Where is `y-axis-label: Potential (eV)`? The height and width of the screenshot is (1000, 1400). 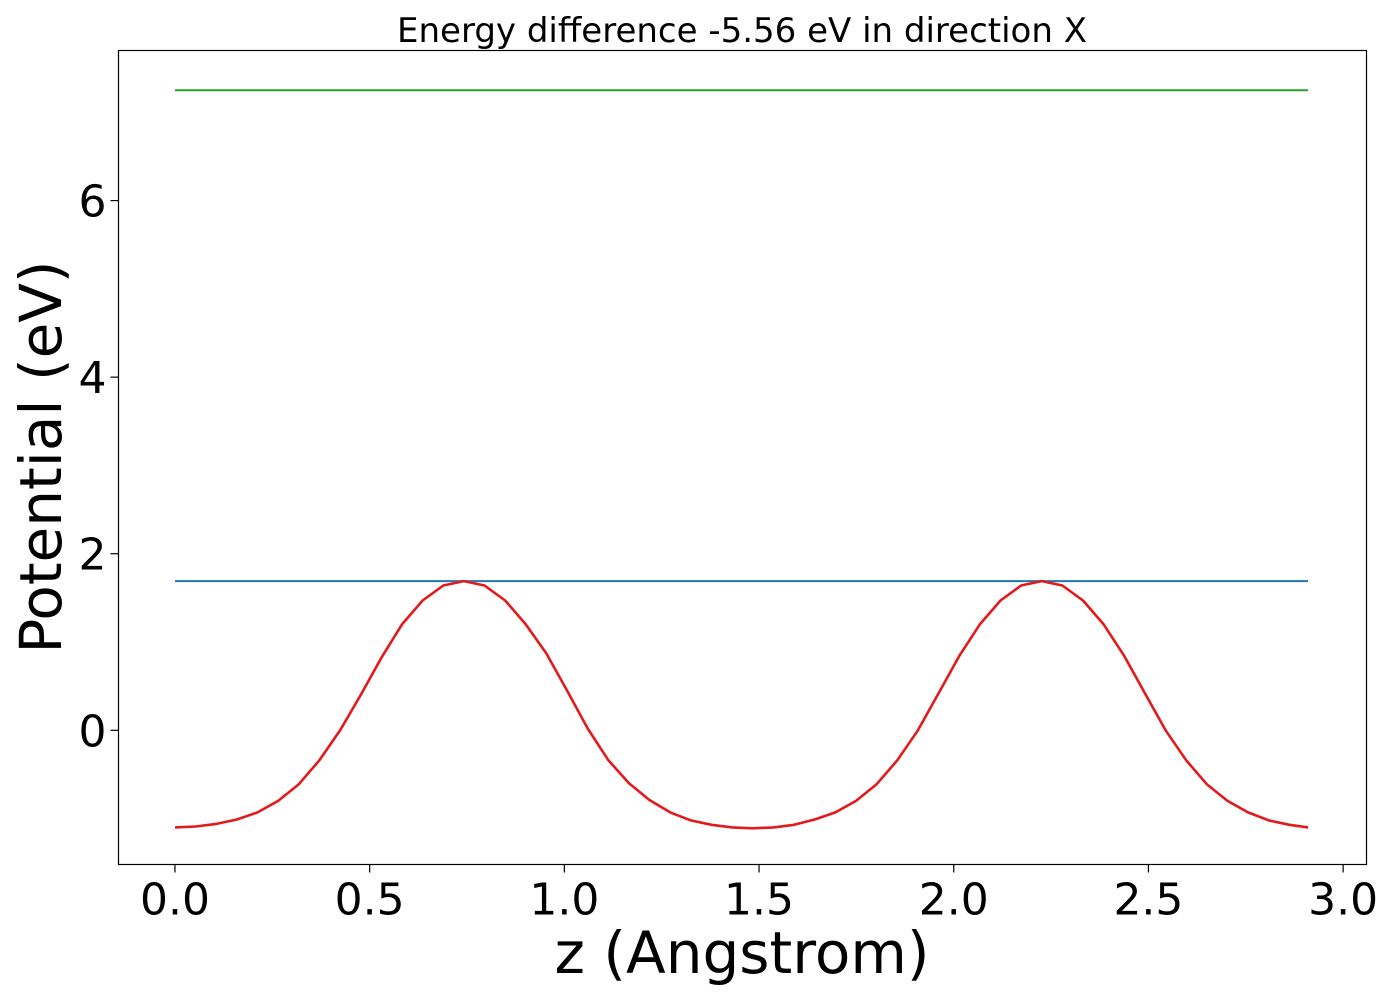 y-axis-label: Potential (eV) is located at coordinates (41, 456).